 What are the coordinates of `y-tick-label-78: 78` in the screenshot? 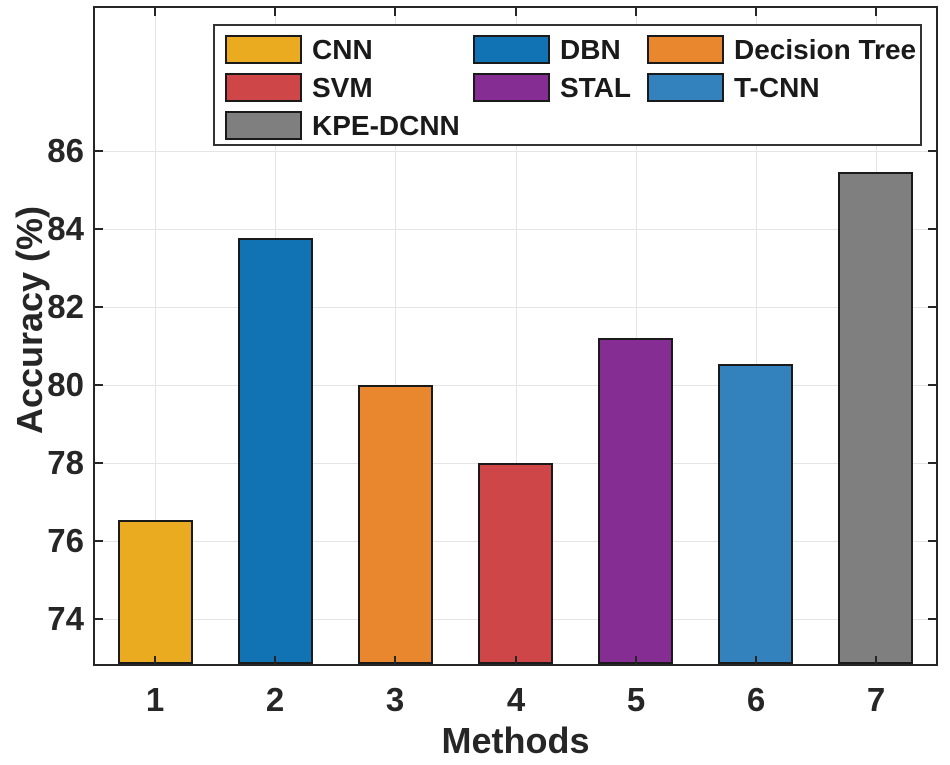 It's located at (65, 462).